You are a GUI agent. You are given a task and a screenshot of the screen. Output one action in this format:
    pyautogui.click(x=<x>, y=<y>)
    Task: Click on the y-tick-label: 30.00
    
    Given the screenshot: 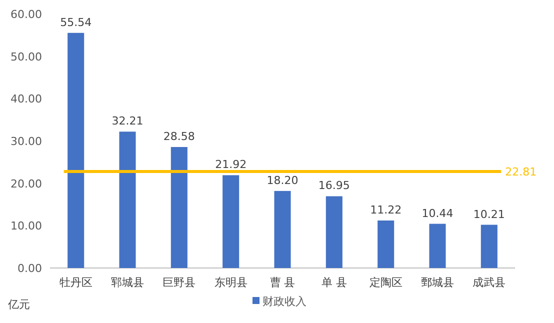 What is the action you would take?
    pyautogui.click(x=26, y=141)
    